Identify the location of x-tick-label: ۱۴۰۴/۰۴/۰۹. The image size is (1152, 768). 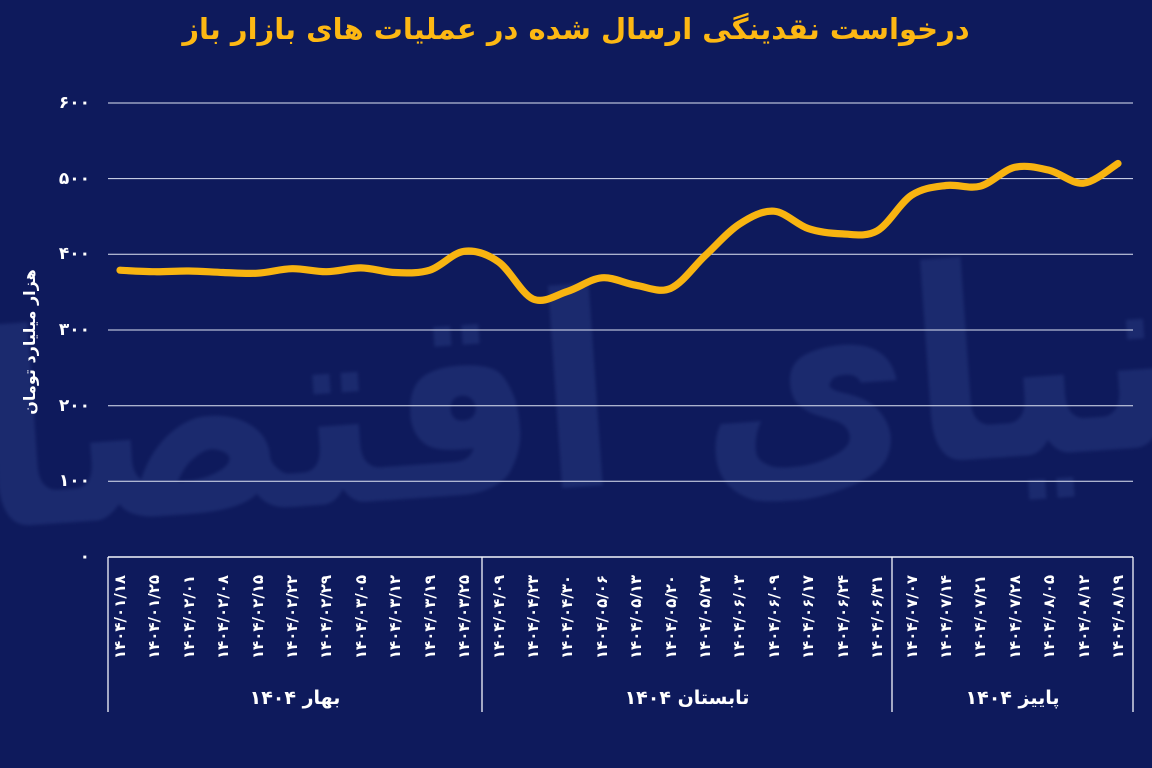
(498, 617).